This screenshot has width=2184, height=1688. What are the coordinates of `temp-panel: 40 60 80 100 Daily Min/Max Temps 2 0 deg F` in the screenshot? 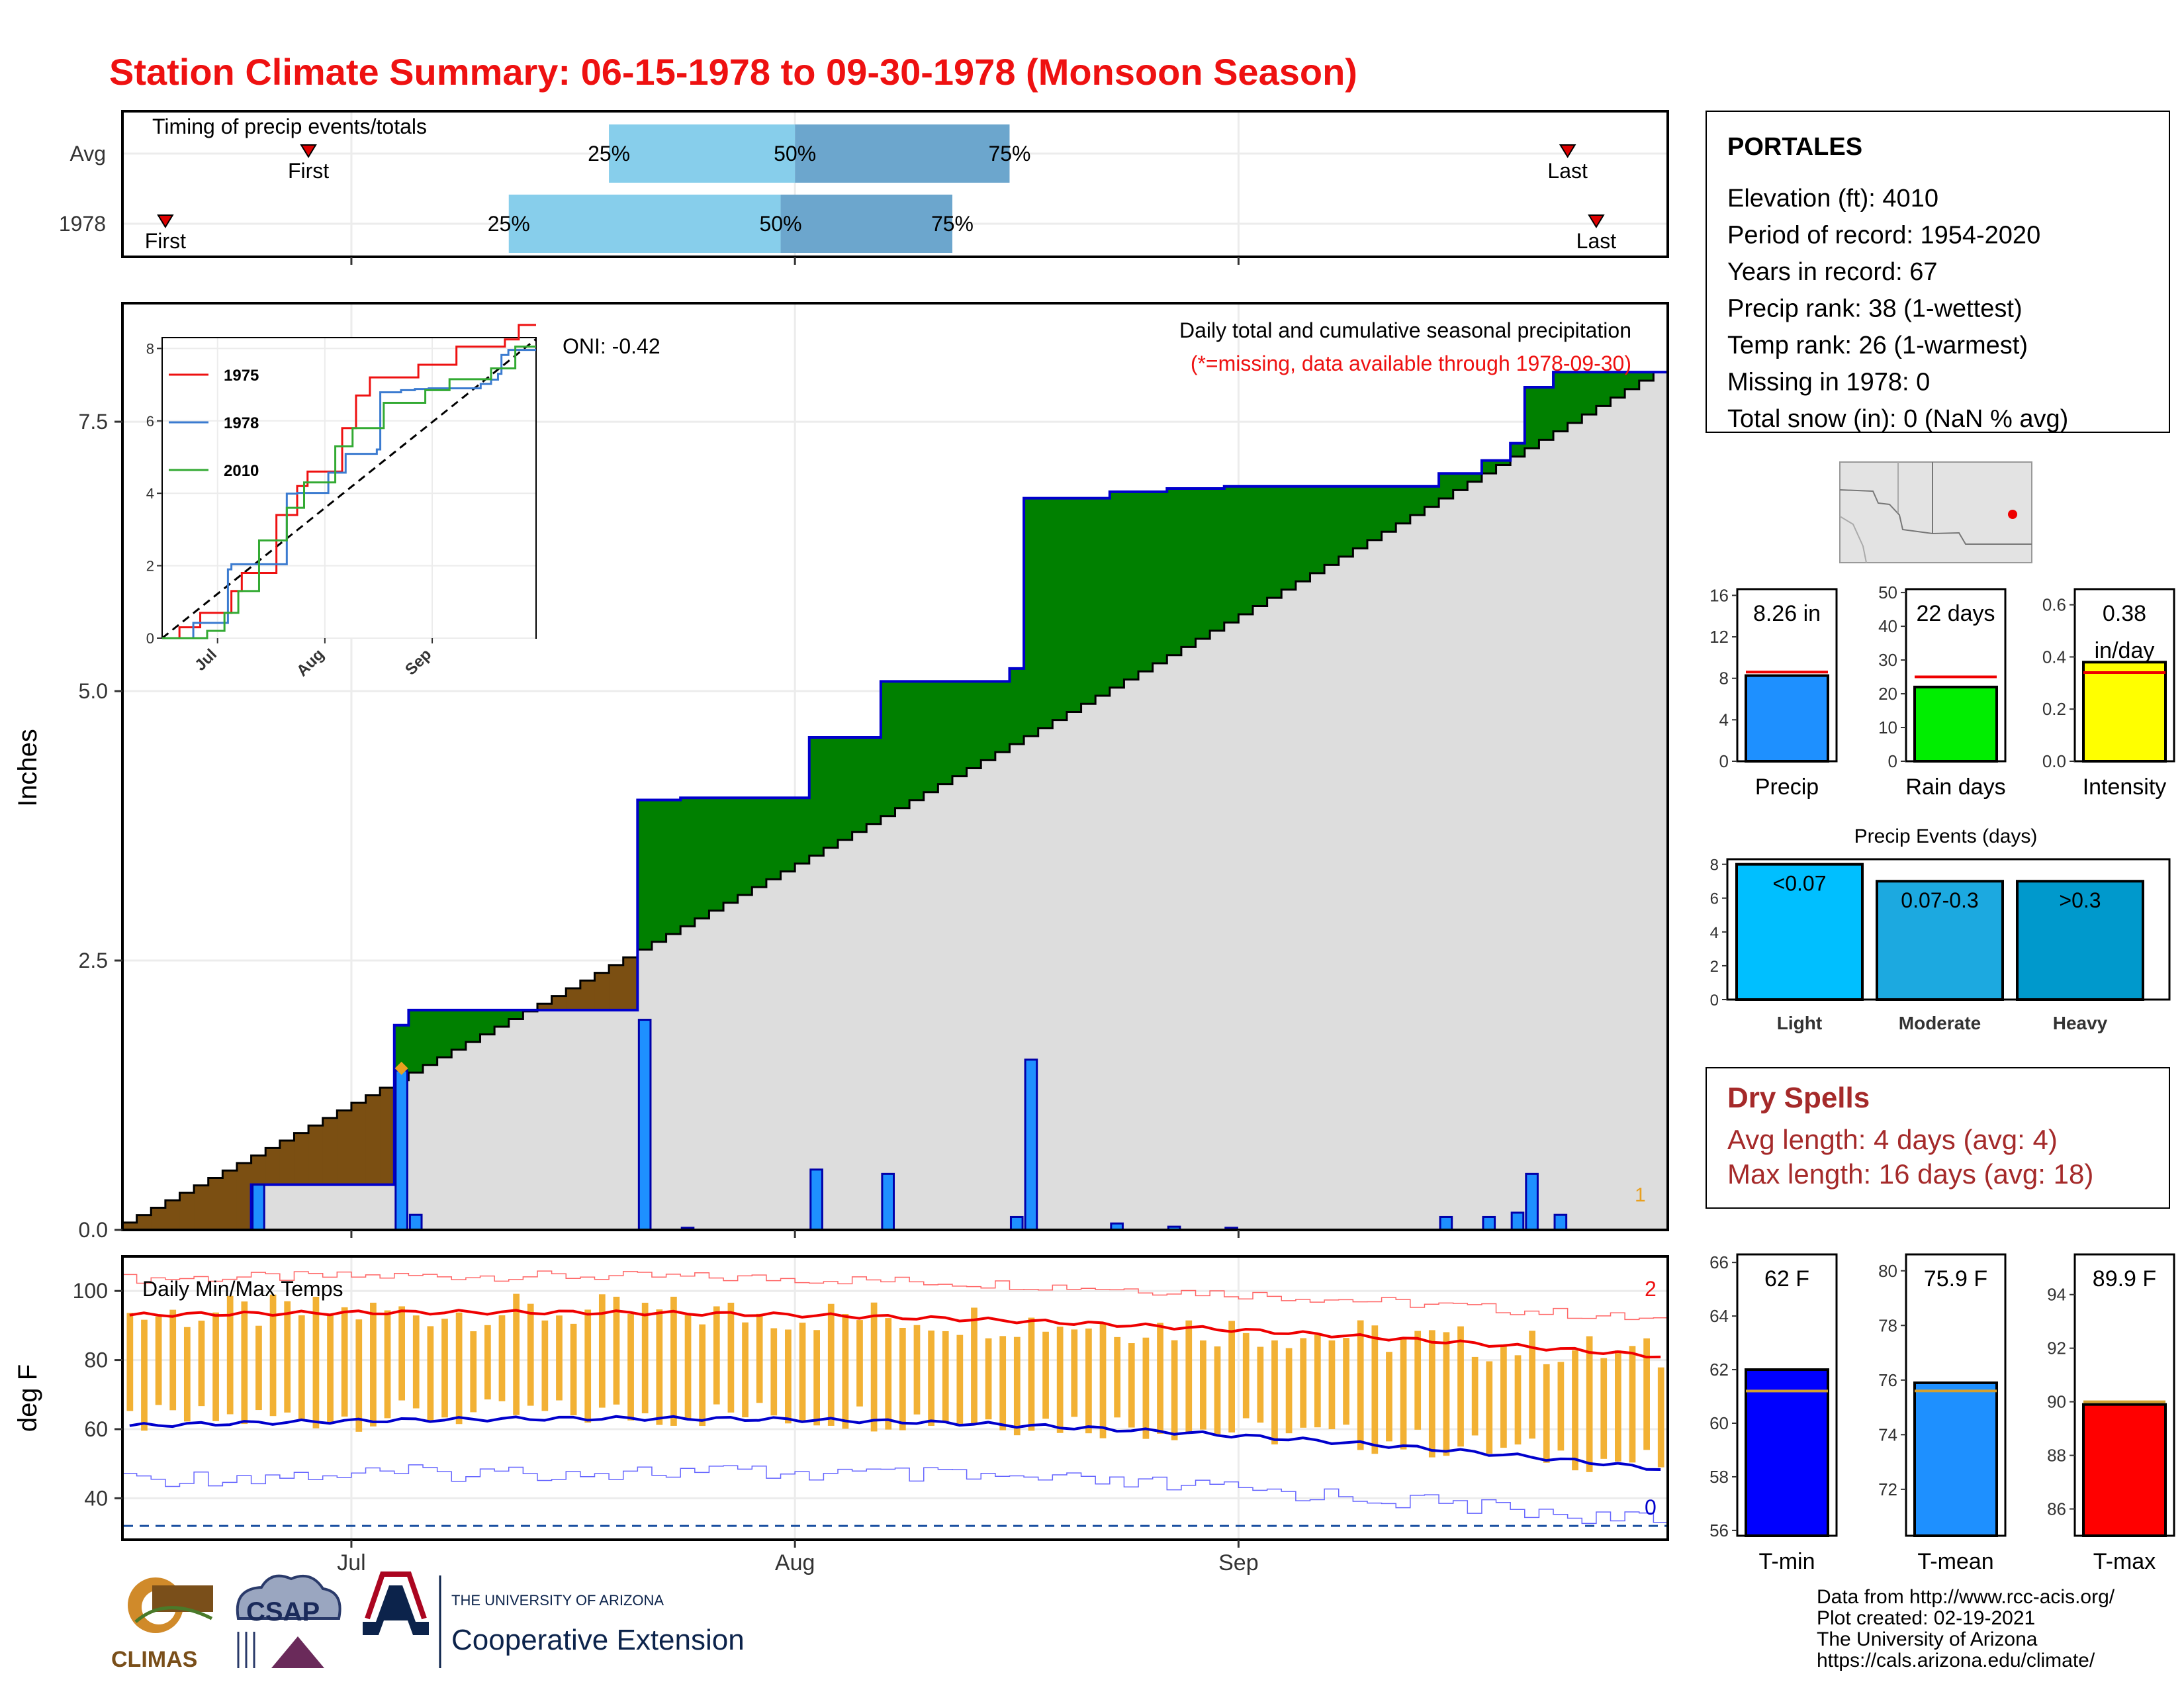 It's located at (841, 1401).